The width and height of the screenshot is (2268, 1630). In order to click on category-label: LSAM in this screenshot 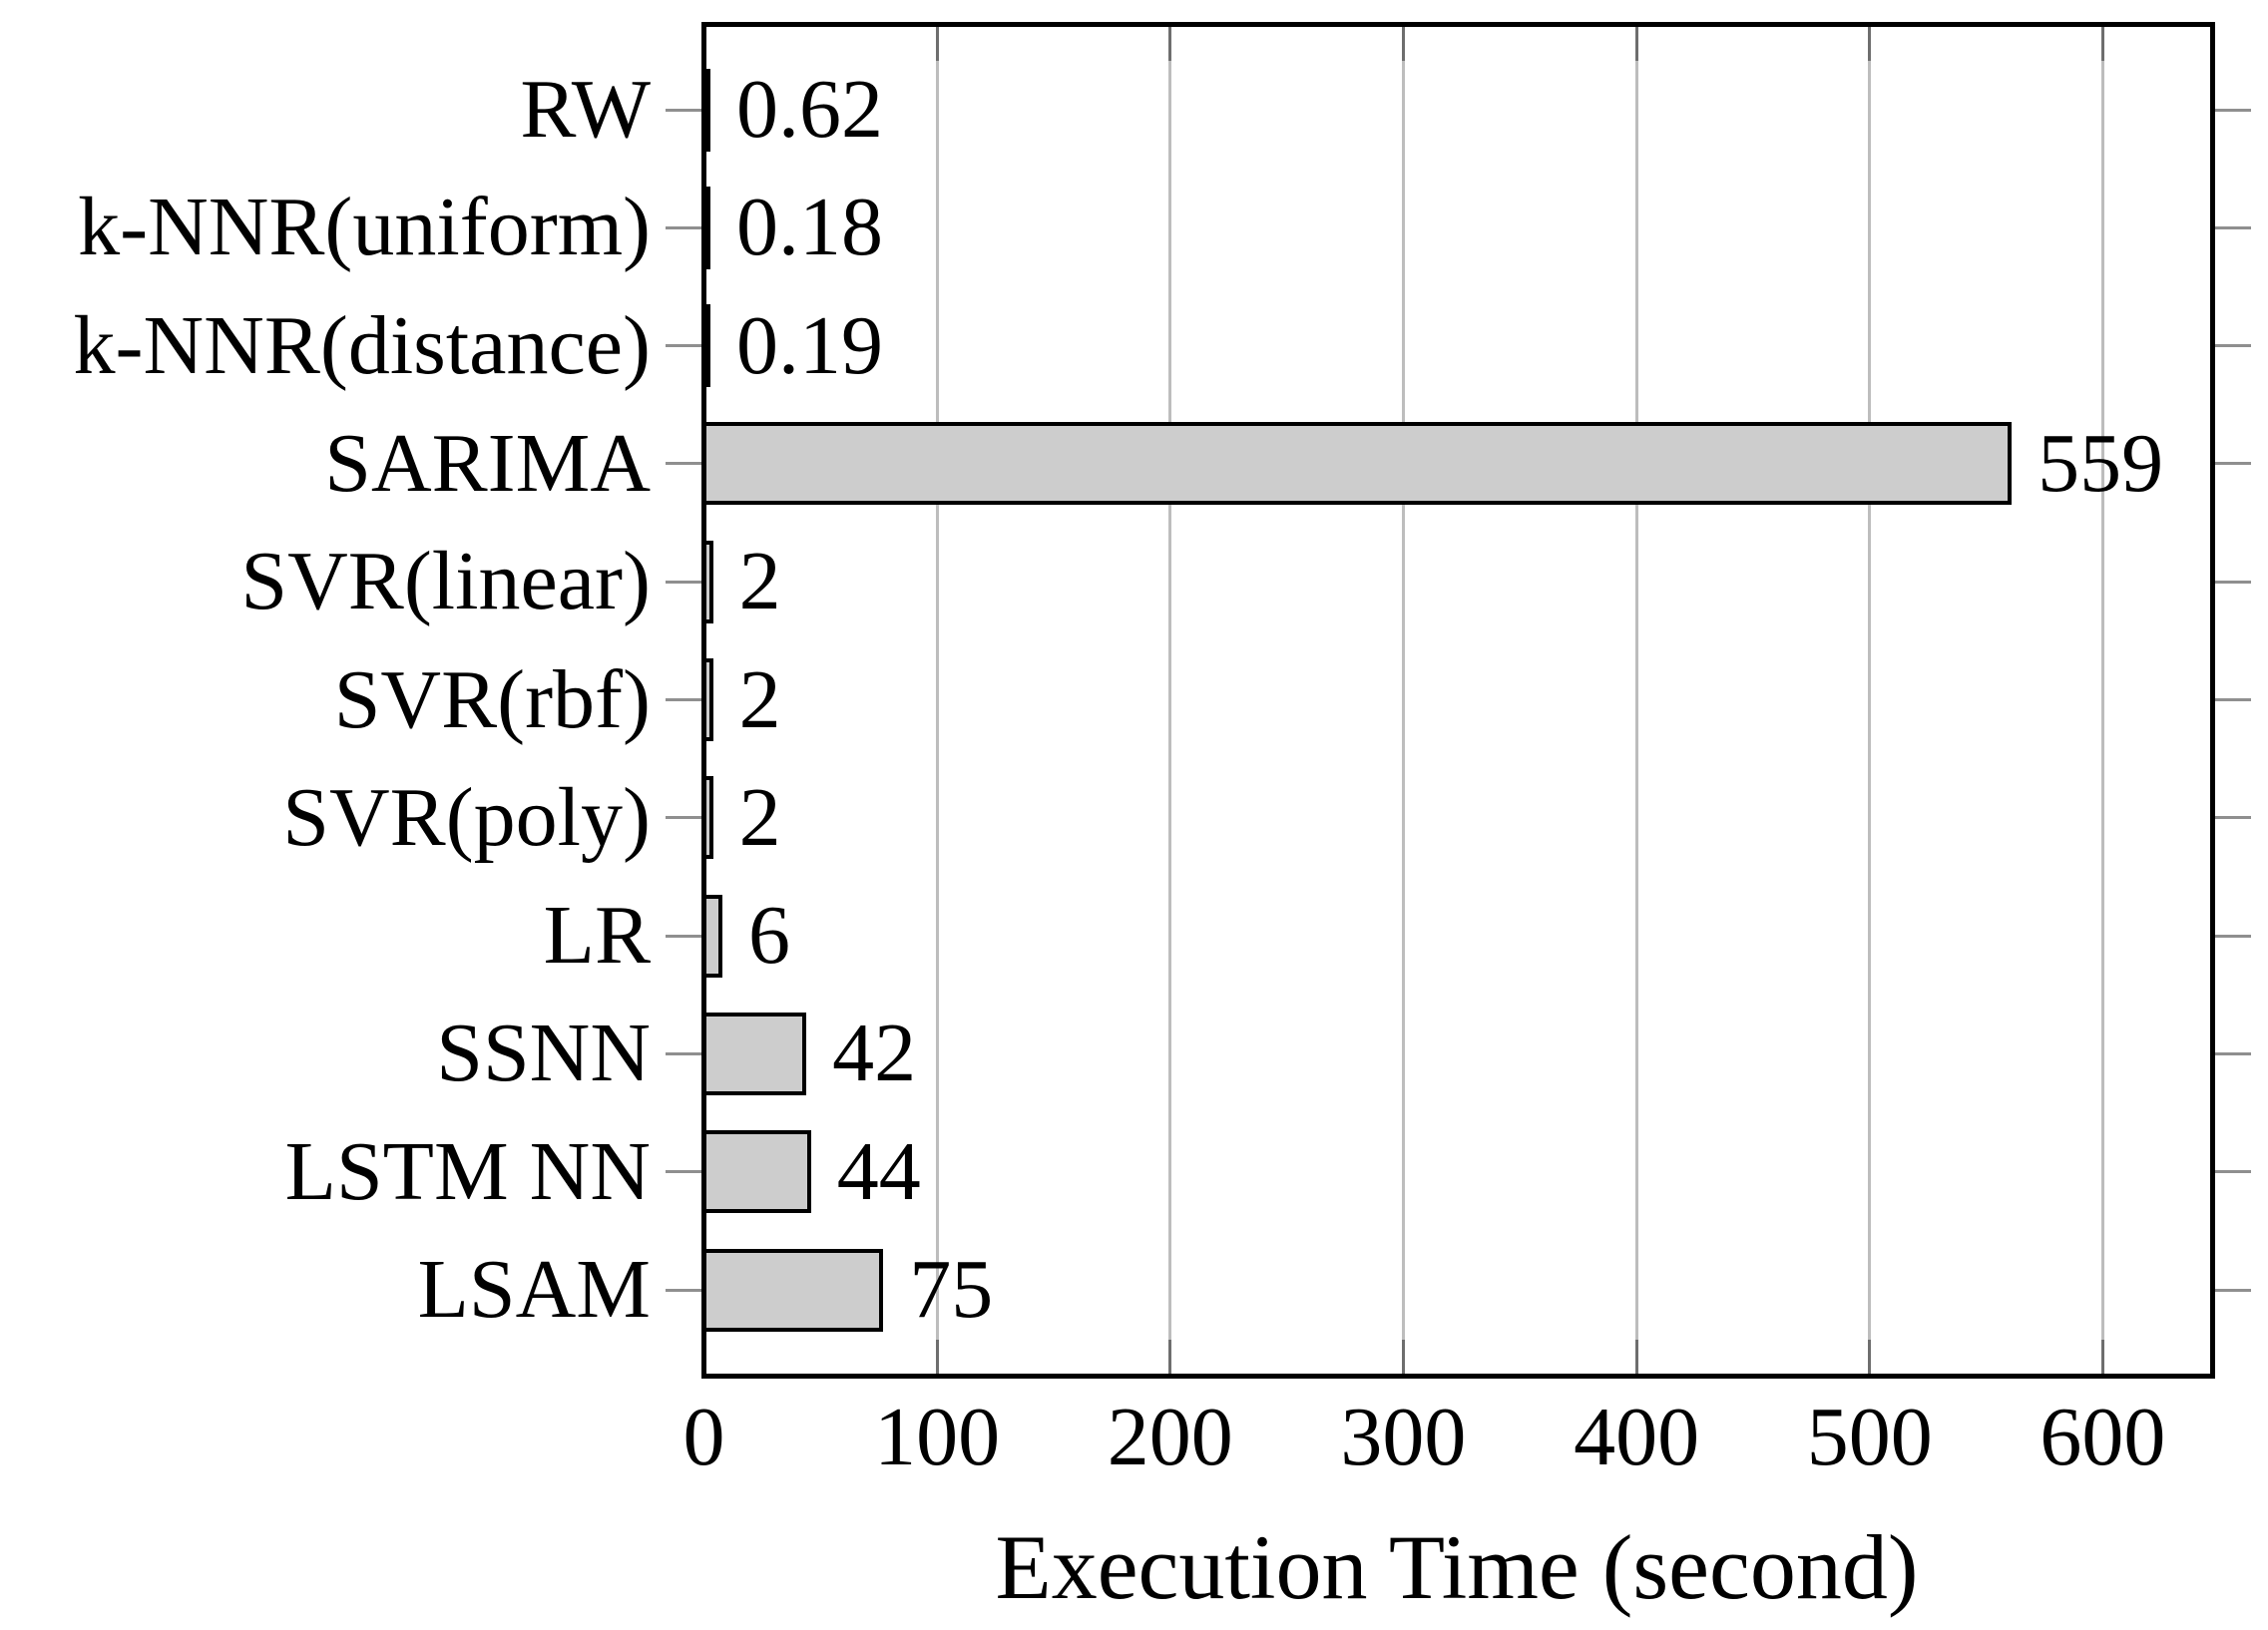, I will do `click(534, 1289)`.